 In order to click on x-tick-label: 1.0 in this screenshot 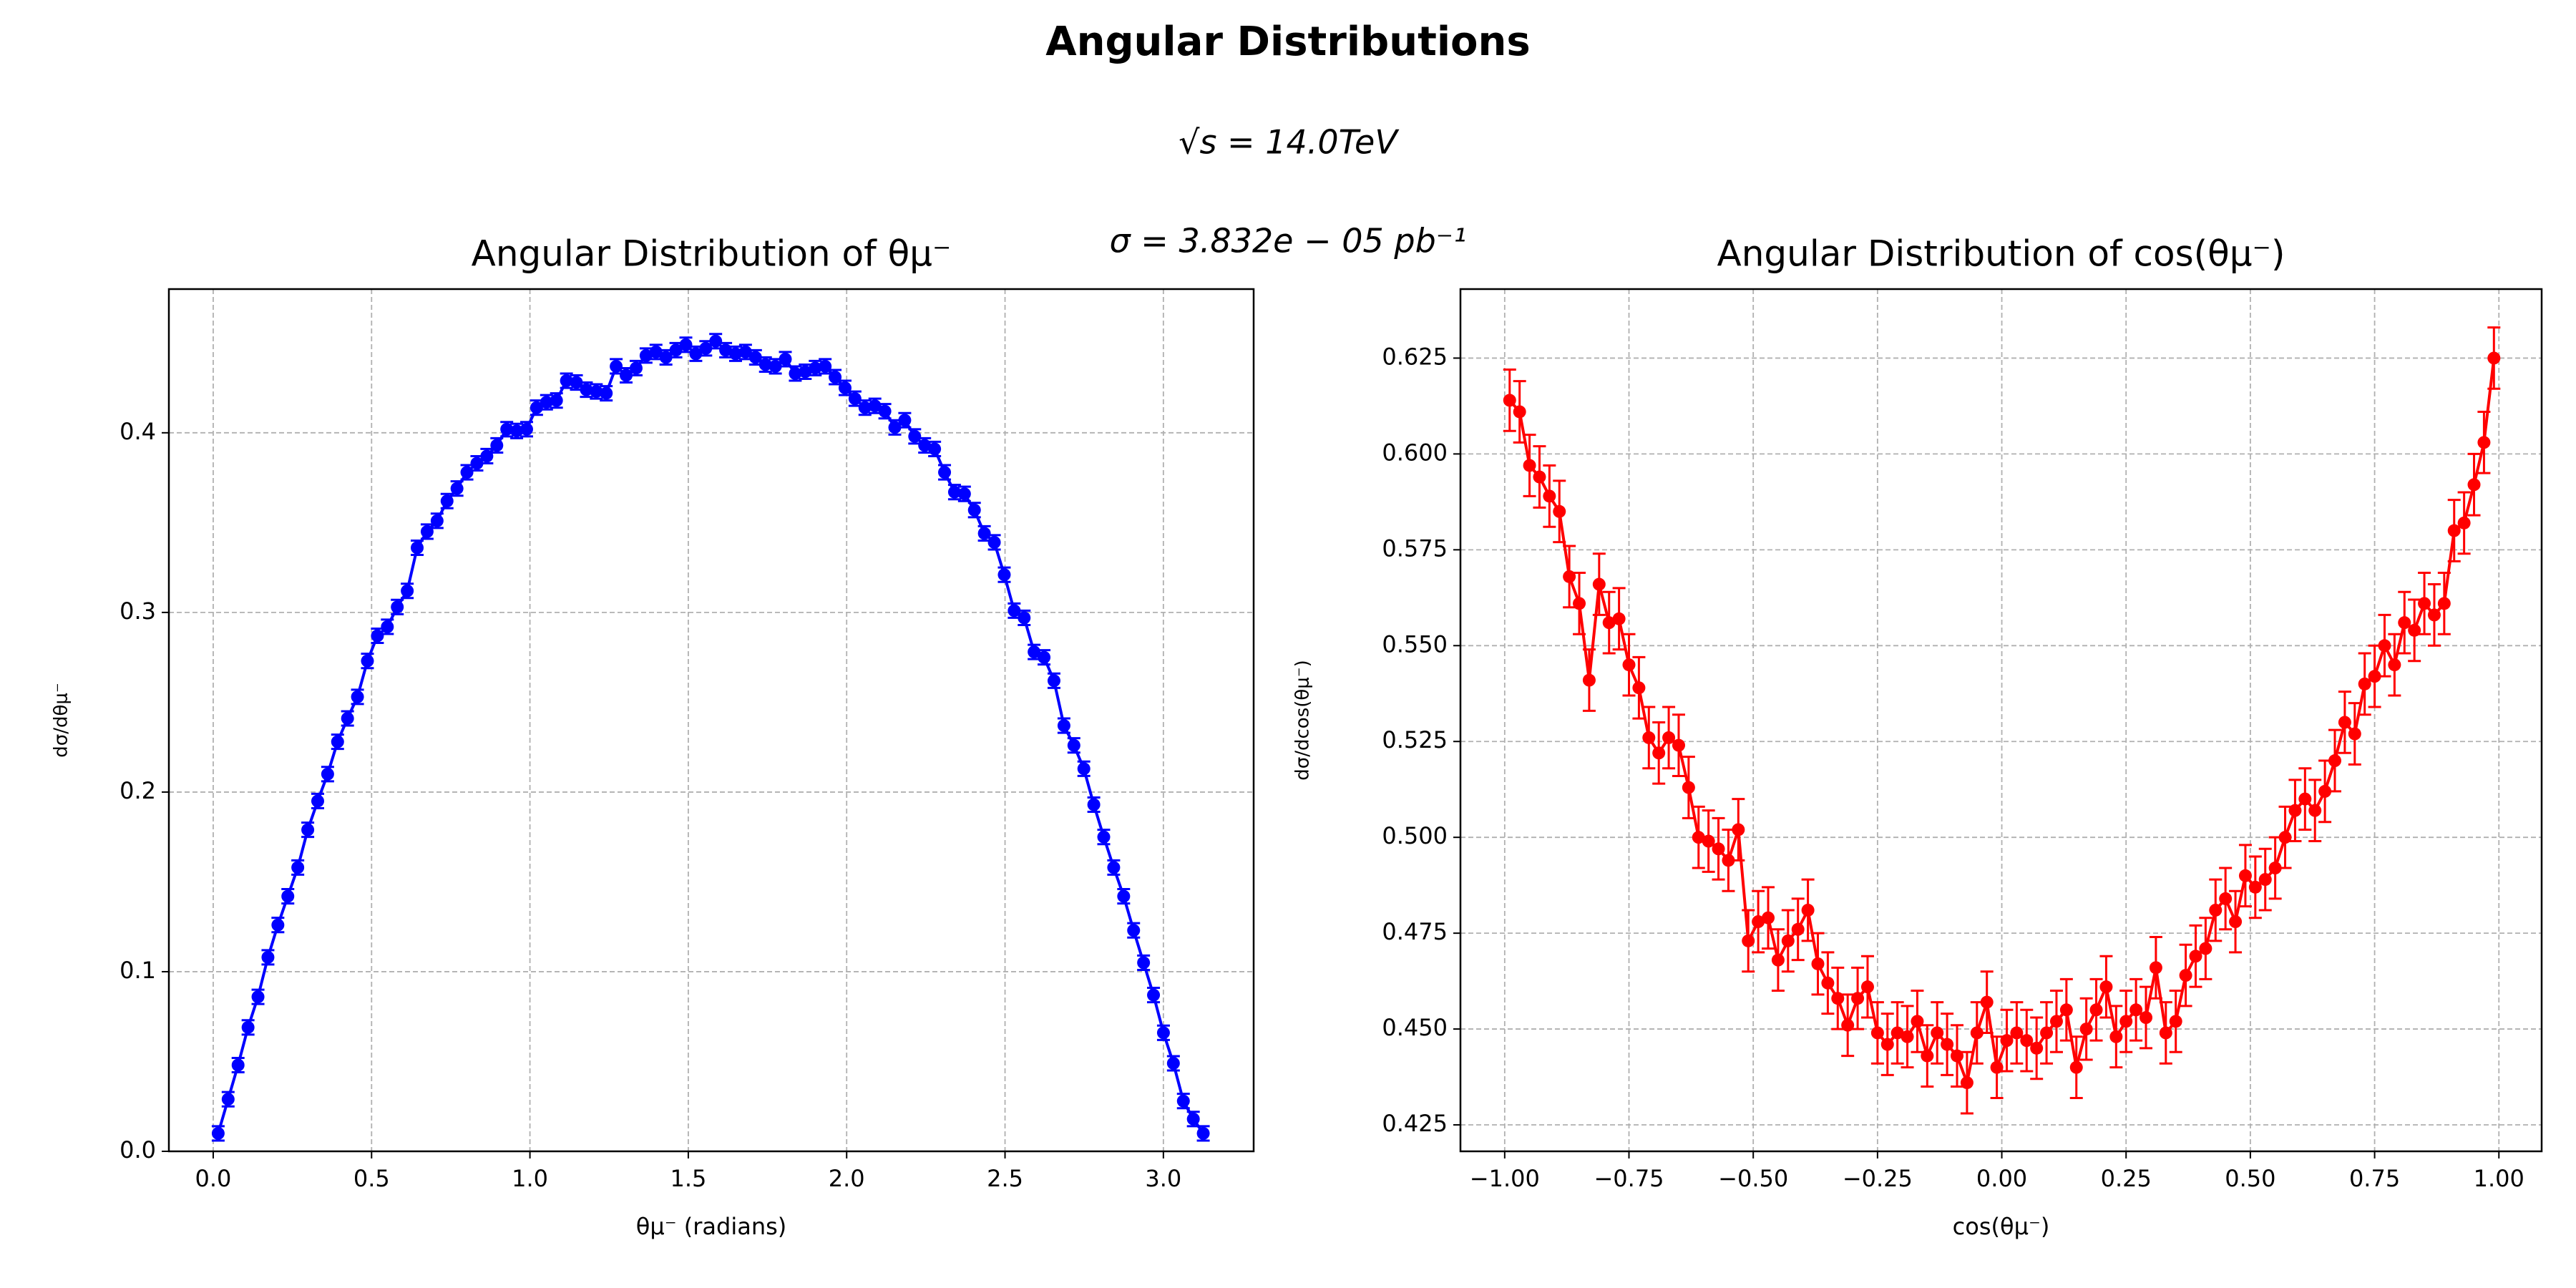, I will do `click(530, 1178)`.